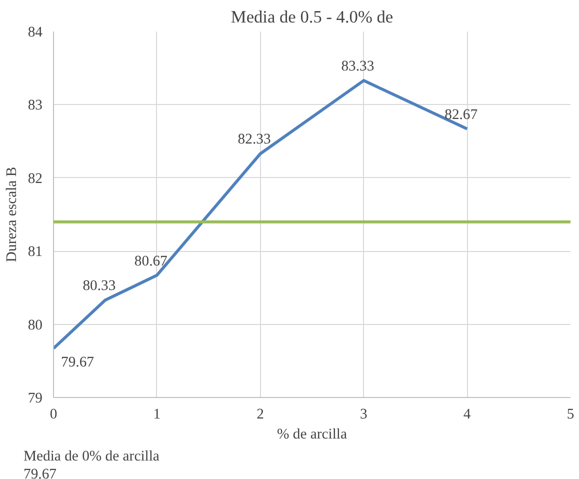 The height and width of the screenshot is (479, 579). What do you see at coordinates (151, 261) in the screenshot?
I see `data-label: 80.67` at bounding box center [151, 261].